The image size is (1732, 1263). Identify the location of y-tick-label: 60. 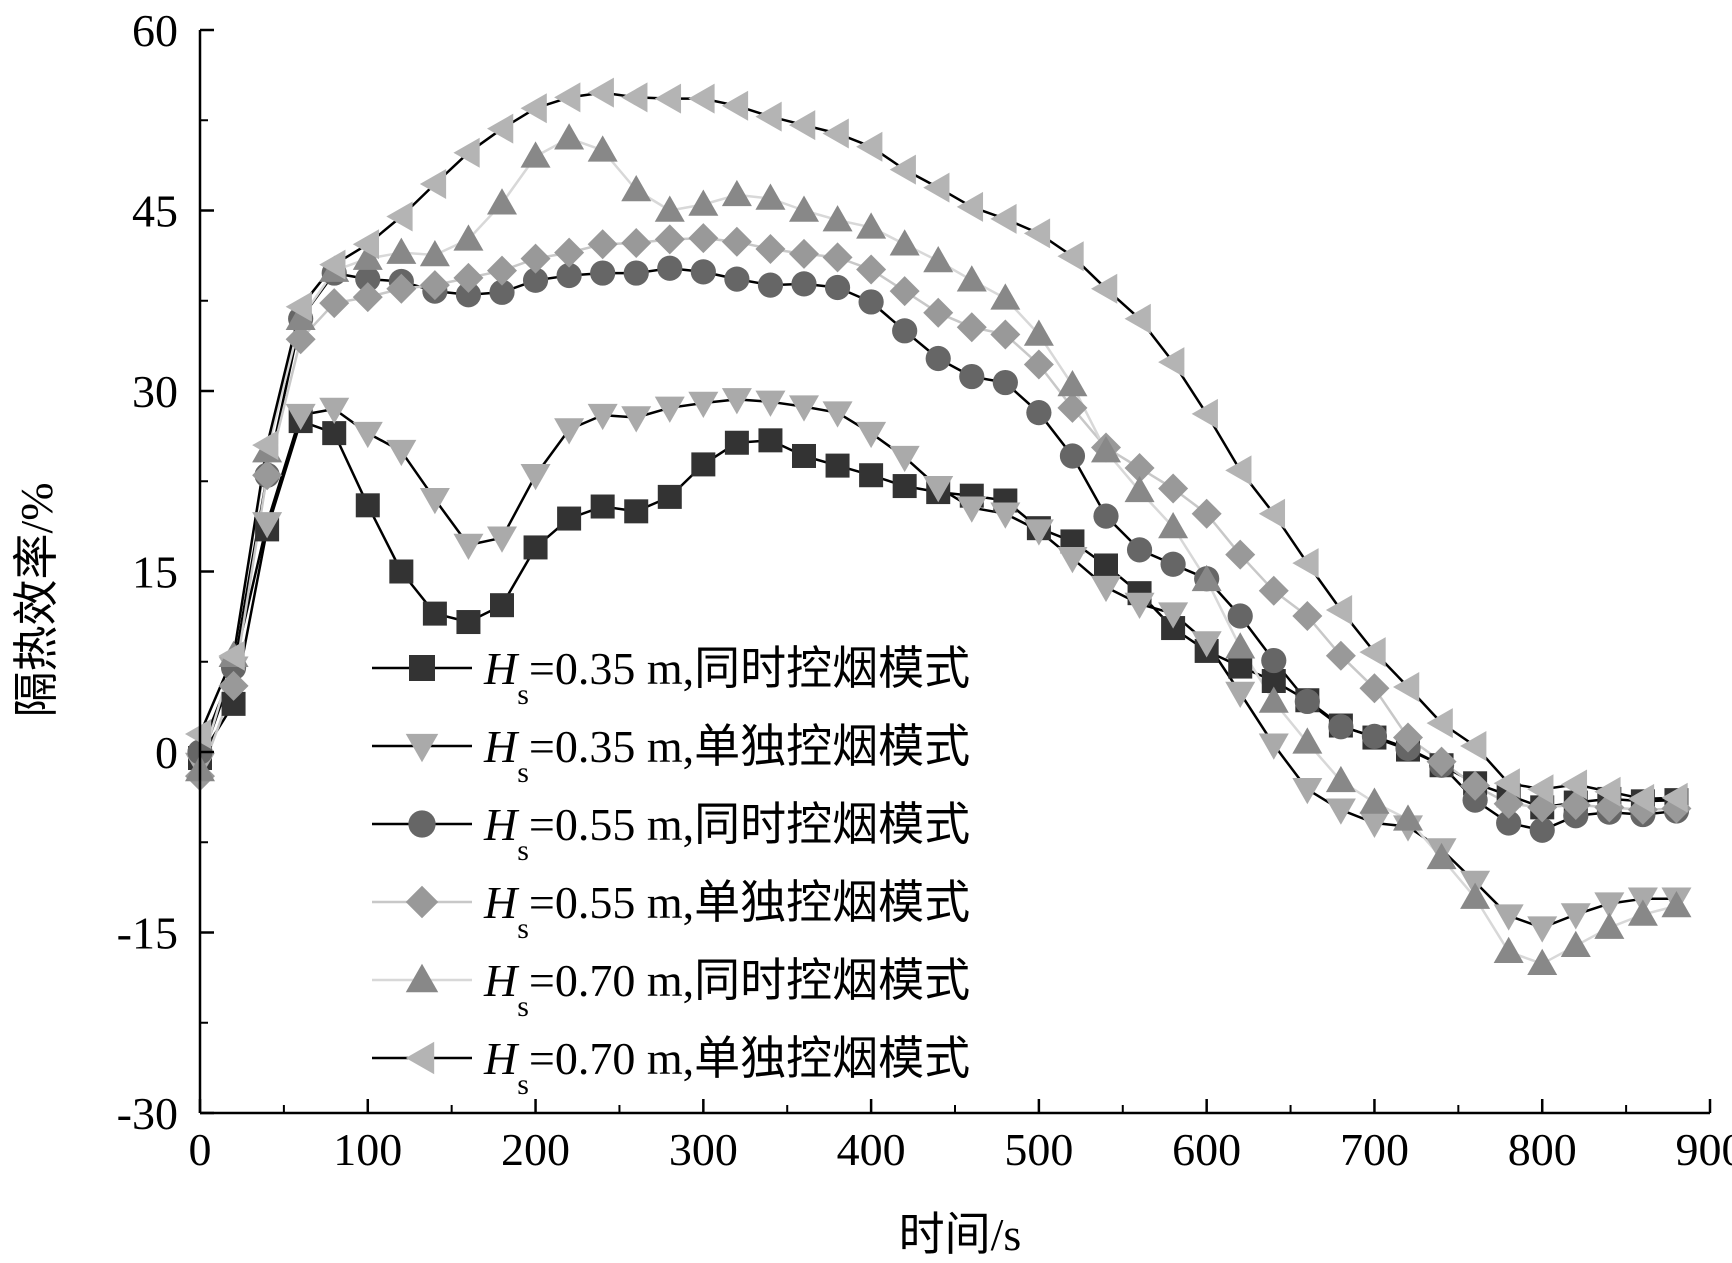
(155, 30).